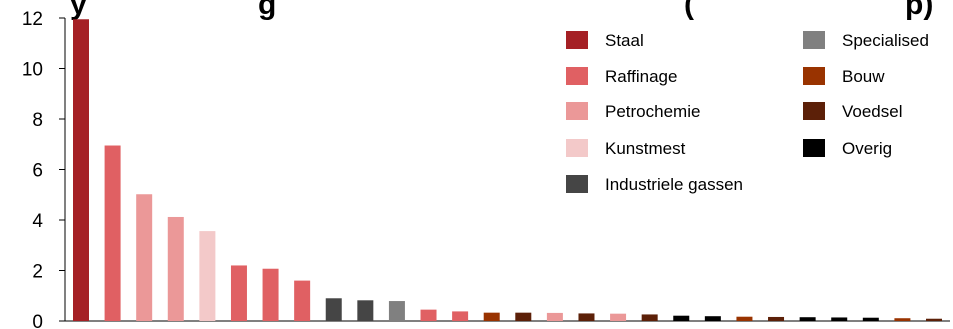 The height and width of the screenshot is (329, 953). I want to click on y-tick-label: 0, so click(37, 320).